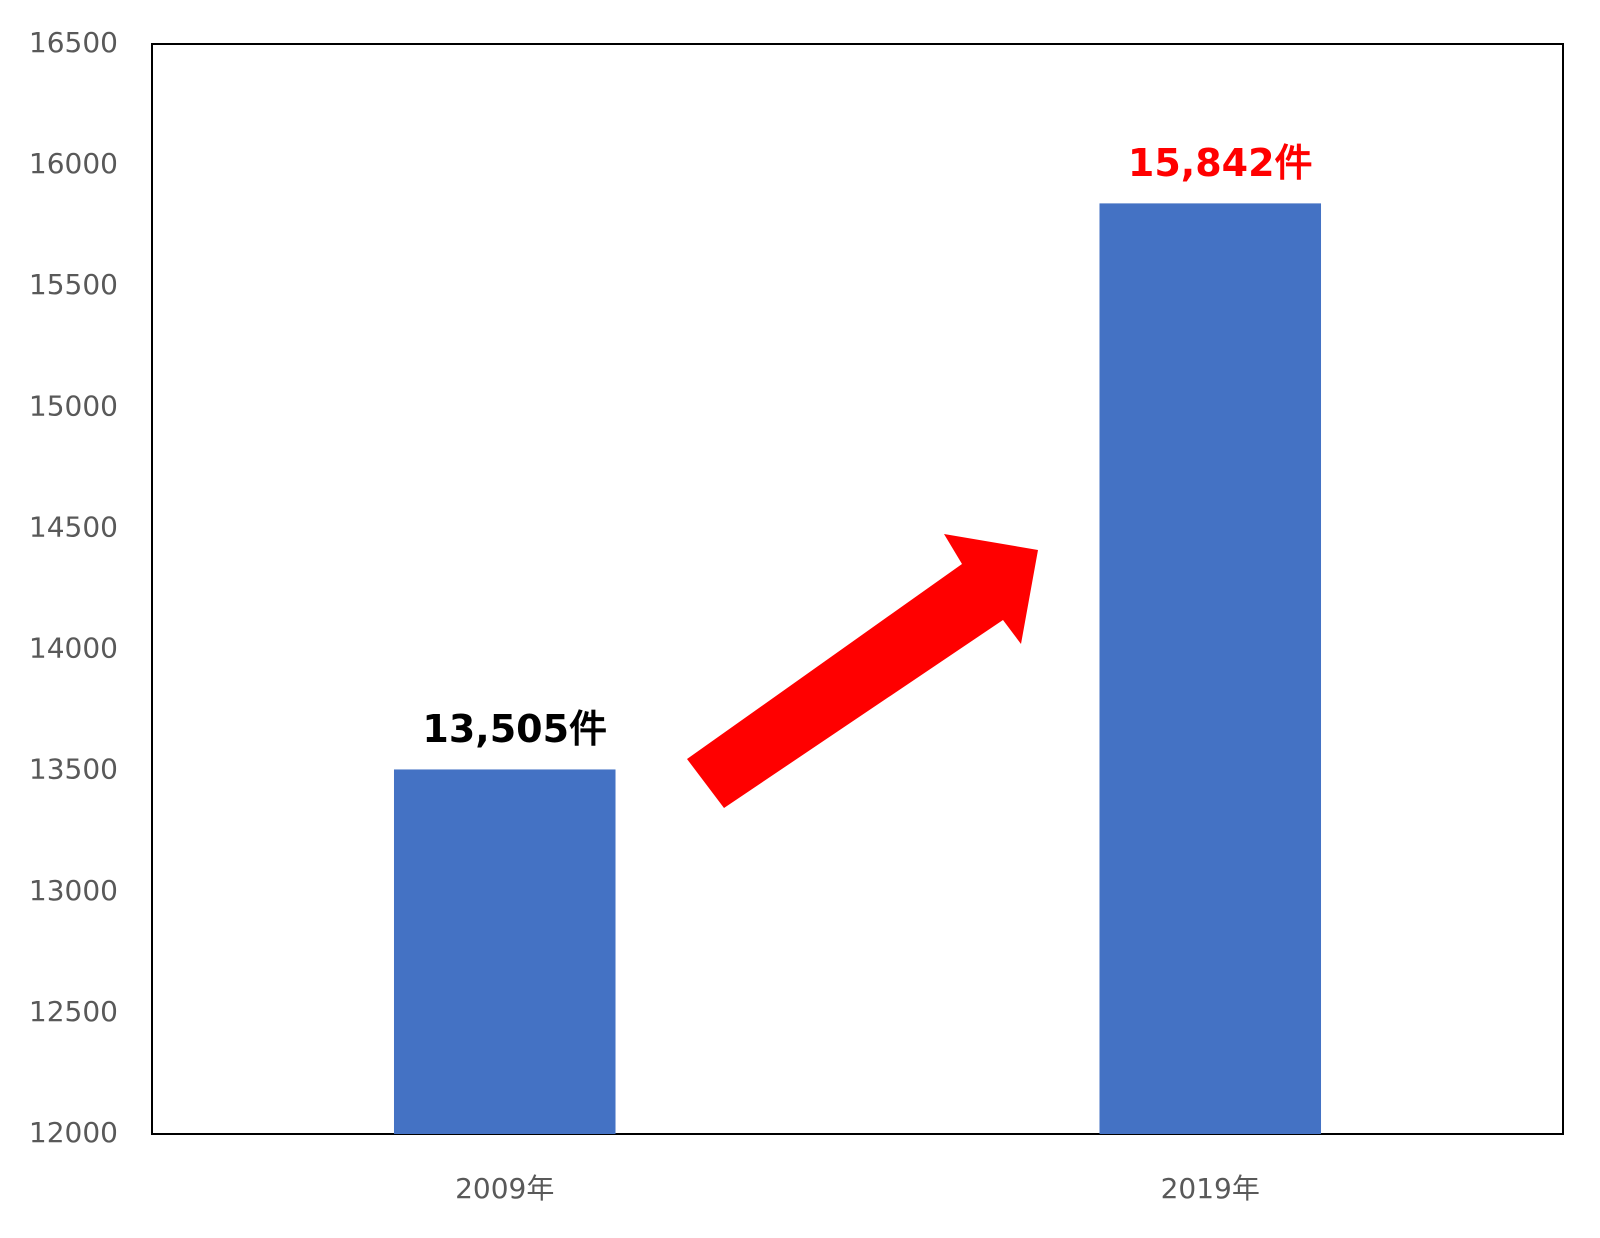 The width and height of the screenshot is (1600, 1238). What do you see at coordinates (514, 729) in the screenshot?
I see `value-label: 13,505件` at bounding box center [514, 729].